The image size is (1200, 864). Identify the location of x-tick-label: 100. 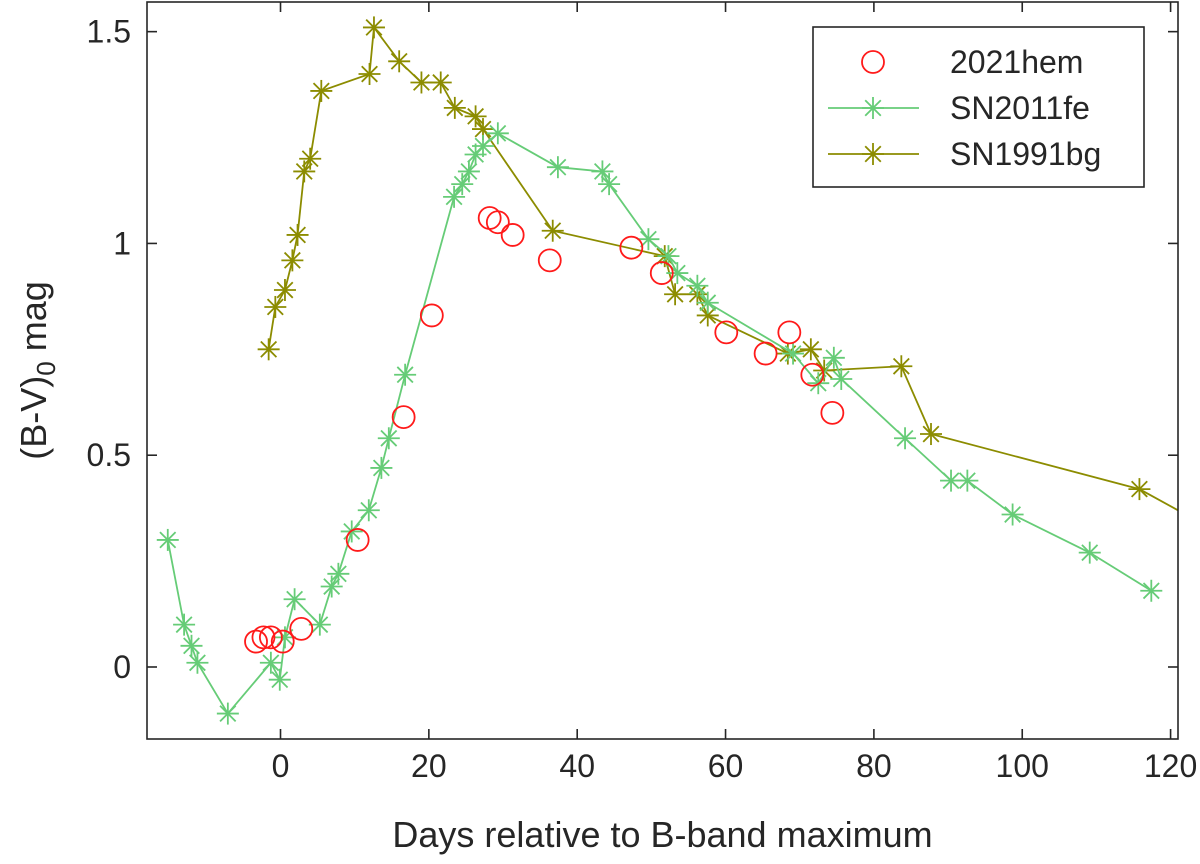
(1022, 766).